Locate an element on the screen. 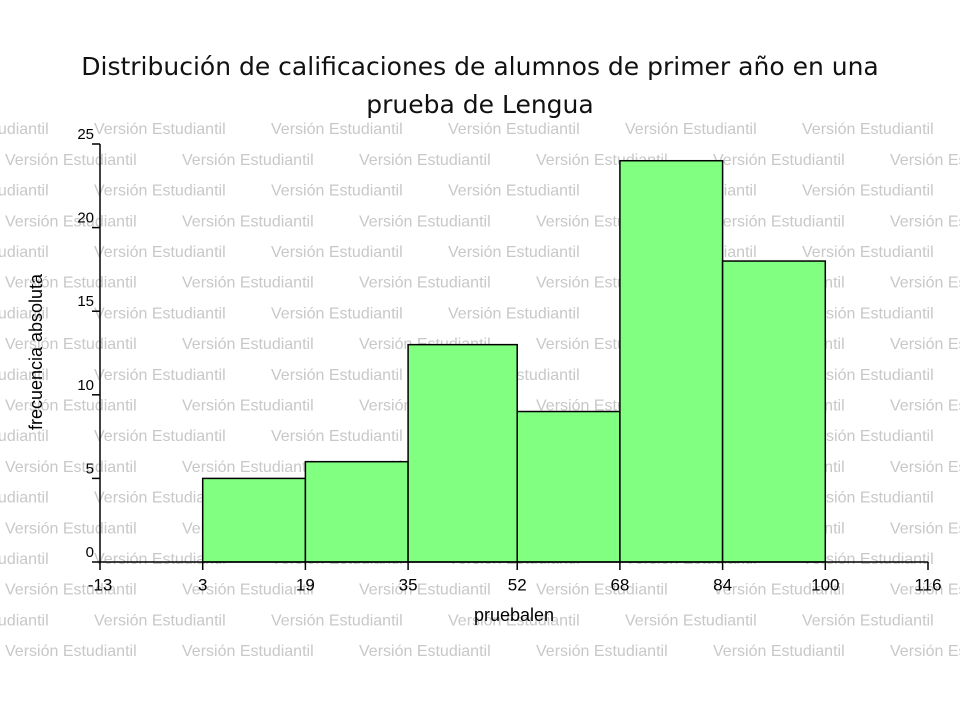 This screenshot has width=960, height=720. x-tick-label: 68 is located at coordinates (619, 584).